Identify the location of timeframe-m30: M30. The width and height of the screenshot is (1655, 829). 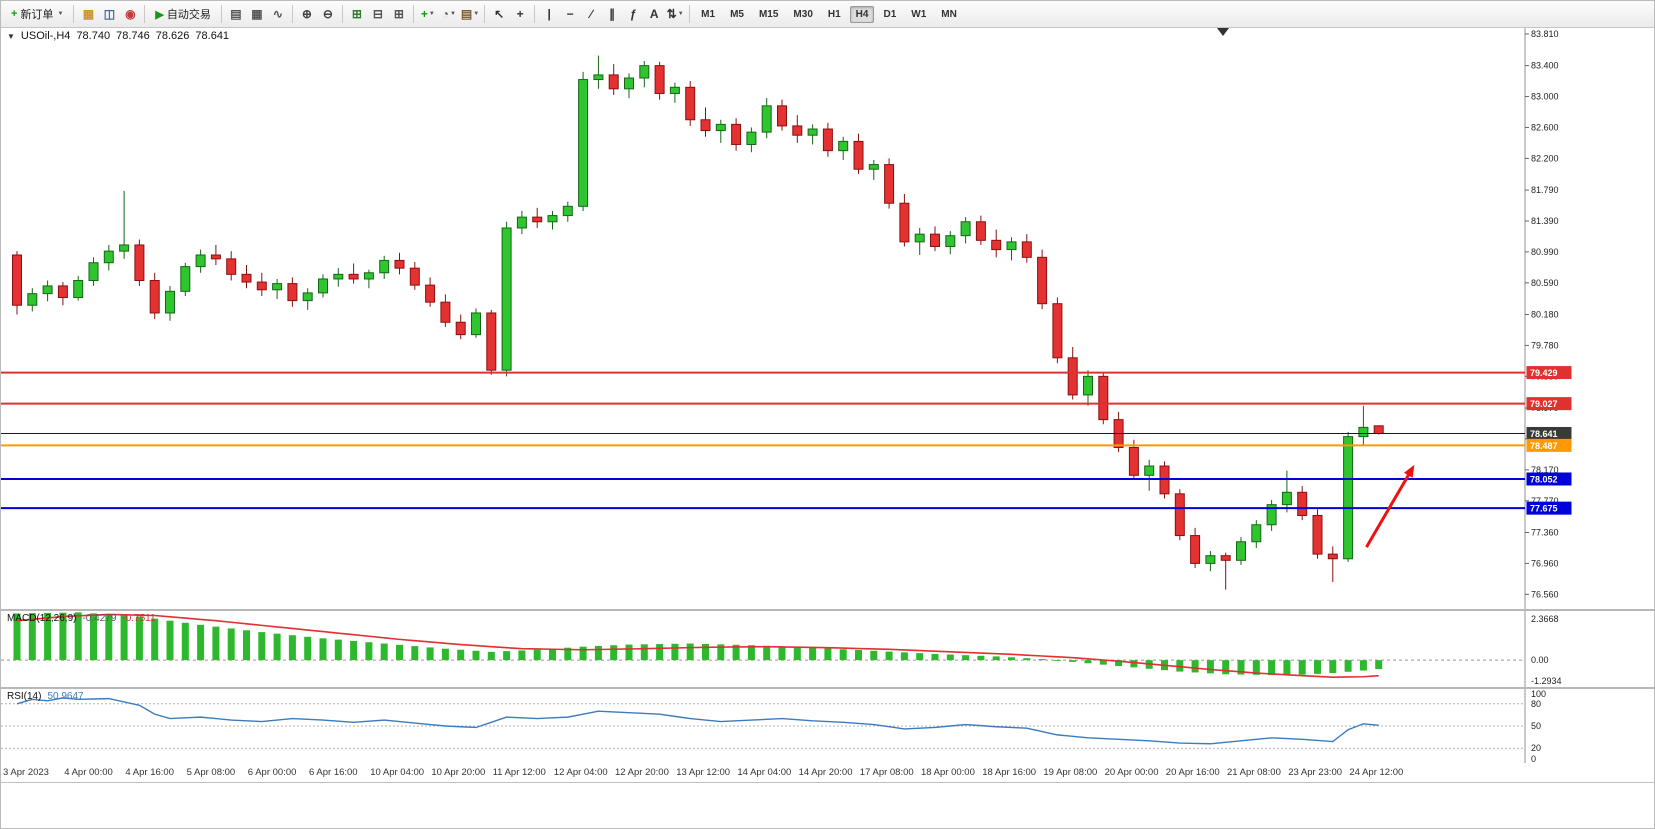
(803, 14).